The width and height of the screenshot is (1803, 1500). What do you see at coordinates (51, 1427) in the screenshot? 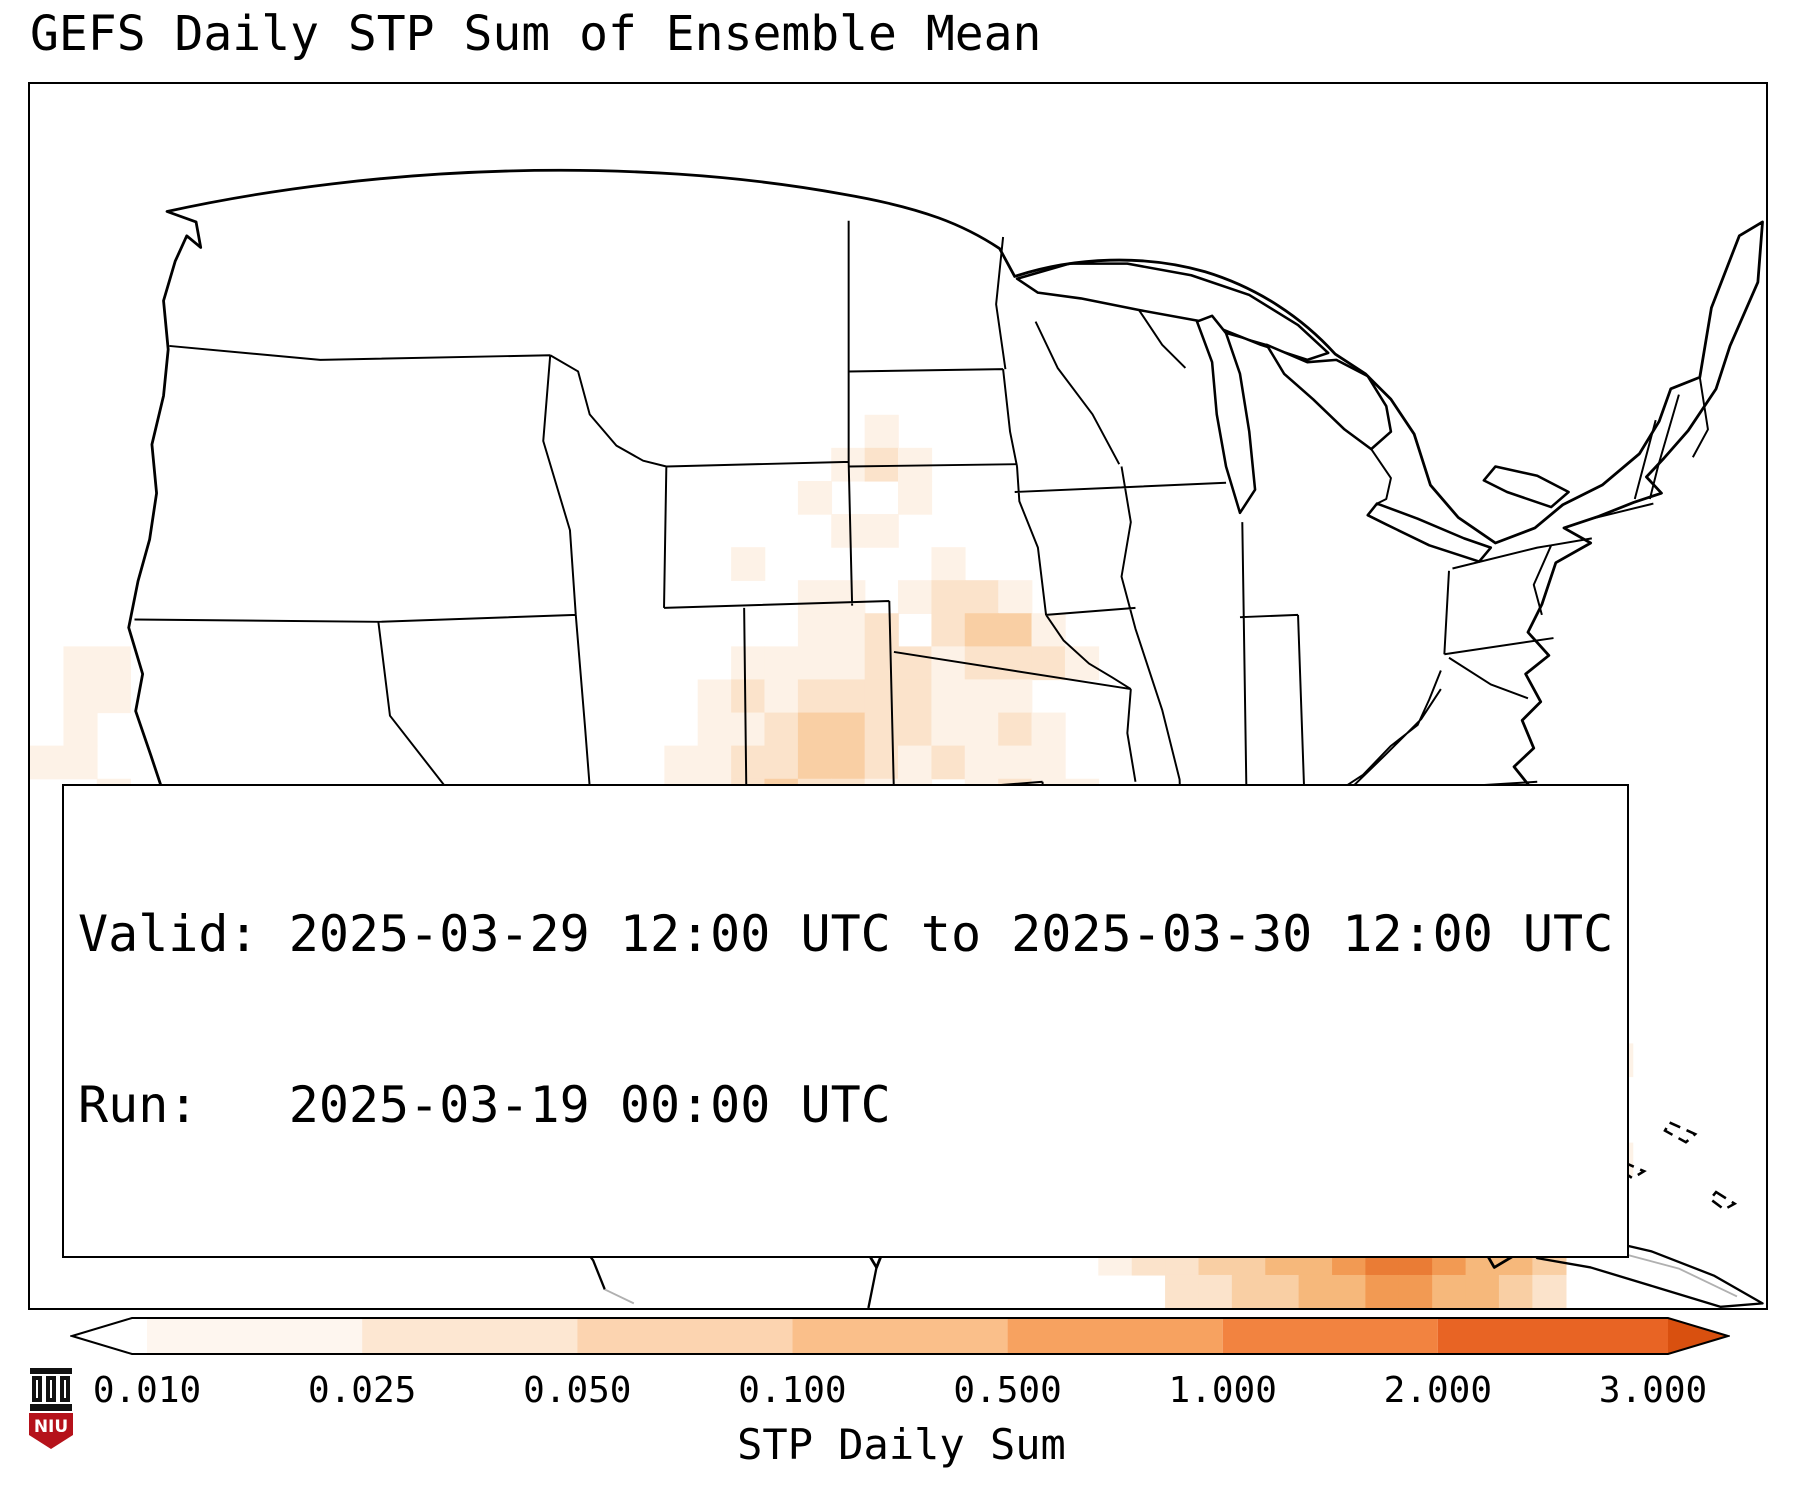
I see `niu-logo-text: NIU` at bounding box center [51, 1427].